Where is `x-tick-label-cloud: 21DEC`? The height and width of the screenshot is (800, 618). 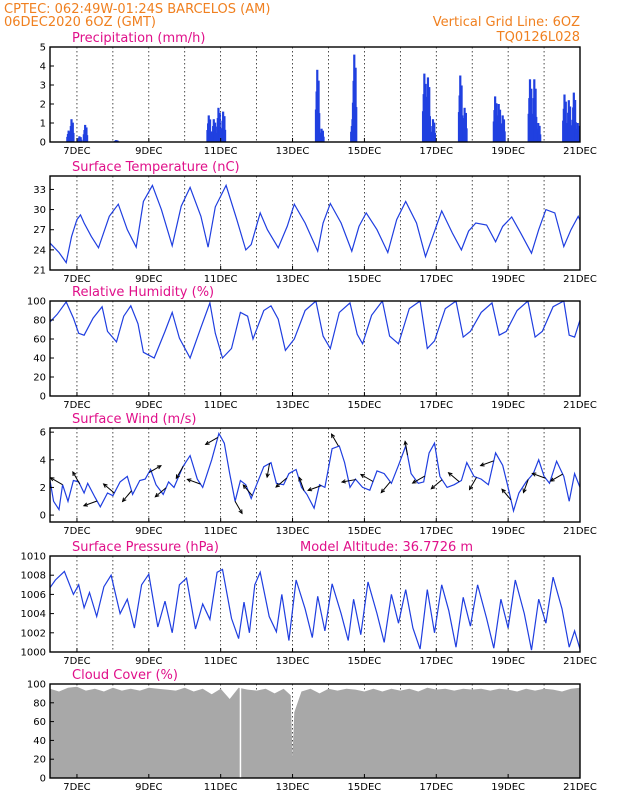 x-tick-label-cloud: 21DEC is located at coordinates (580, 787).